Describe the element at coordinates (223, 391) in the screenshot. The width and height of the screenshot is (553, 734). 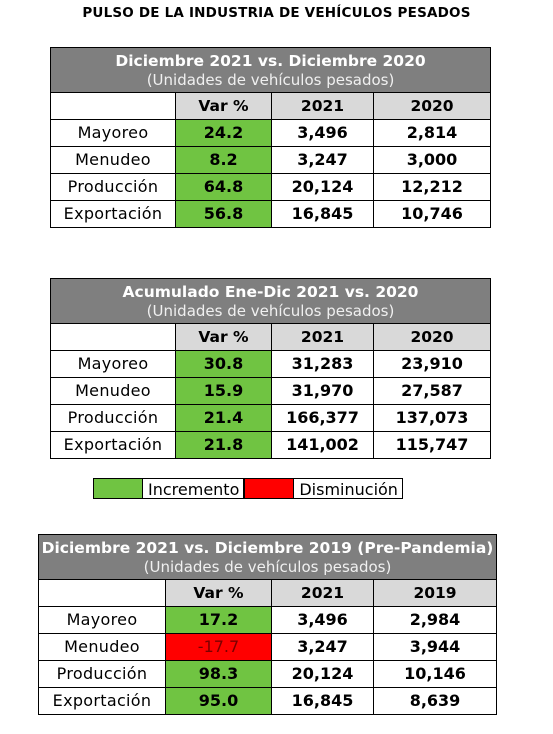
I see `var-cell: 15.9` at that location.